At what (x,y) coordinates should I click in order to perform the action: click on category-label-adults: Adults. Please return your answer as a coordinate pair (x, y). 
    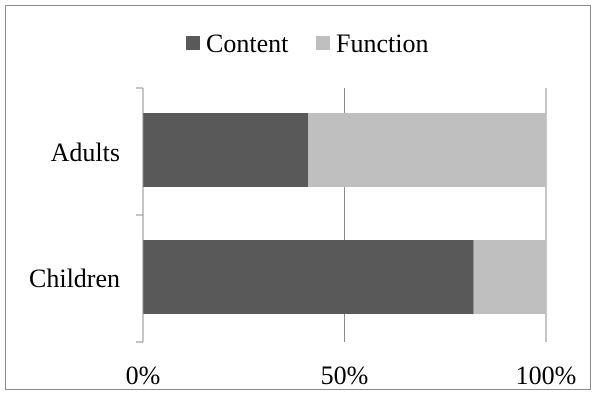
    Looking at the image, I should click on (85, 152).